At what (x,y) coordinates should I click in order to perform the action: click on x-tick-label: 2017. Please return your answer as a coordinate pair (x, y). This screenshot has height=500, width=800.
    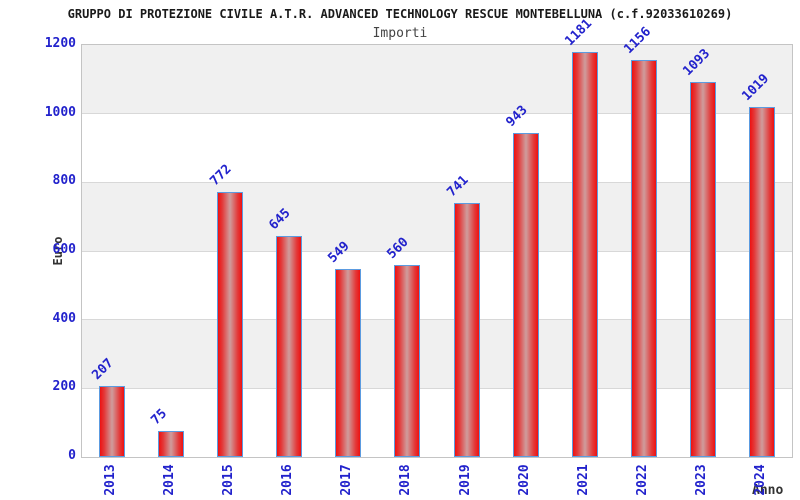
    Looking at the image, I should click on (347, 480).